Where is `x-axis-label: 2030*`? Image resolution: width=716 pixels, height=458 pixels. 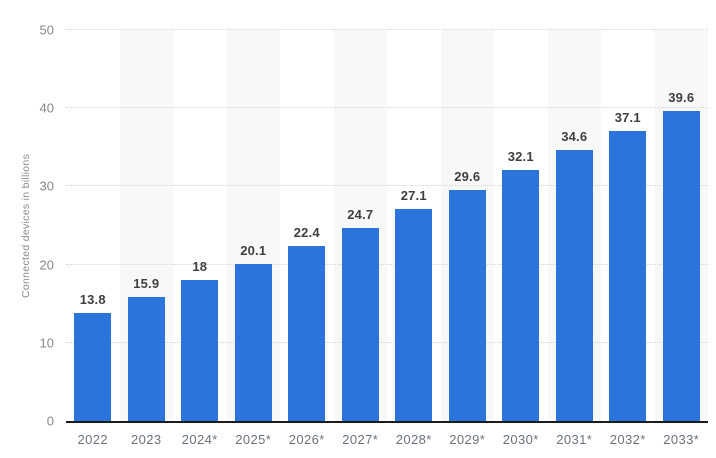 x-axis-label: 2030* is located at coordinates (520, 439).